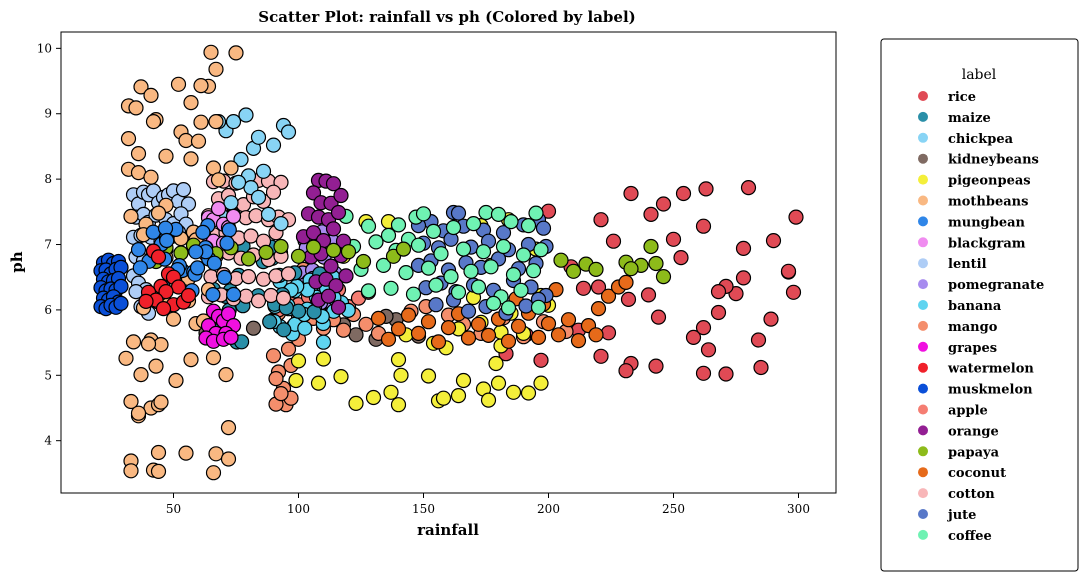 This screenshot has width=1088, height=581. Describe the element at coordinates (972, 243) in the screenshot. I see `legend-item-blackgram: blackgram` at that location.